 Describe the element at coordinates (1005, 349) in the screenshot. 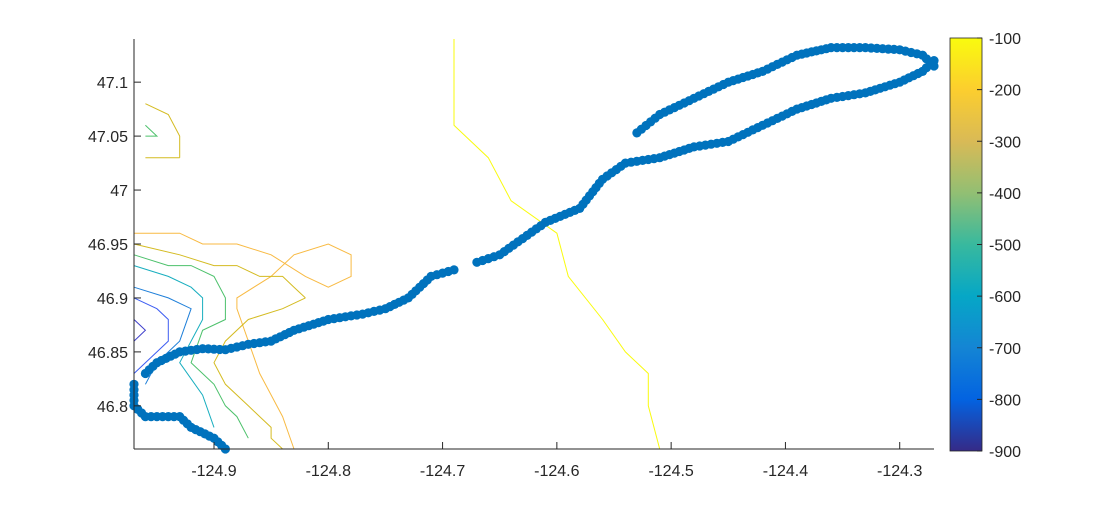

I see `colorbar-tick-label: -700` at that location.